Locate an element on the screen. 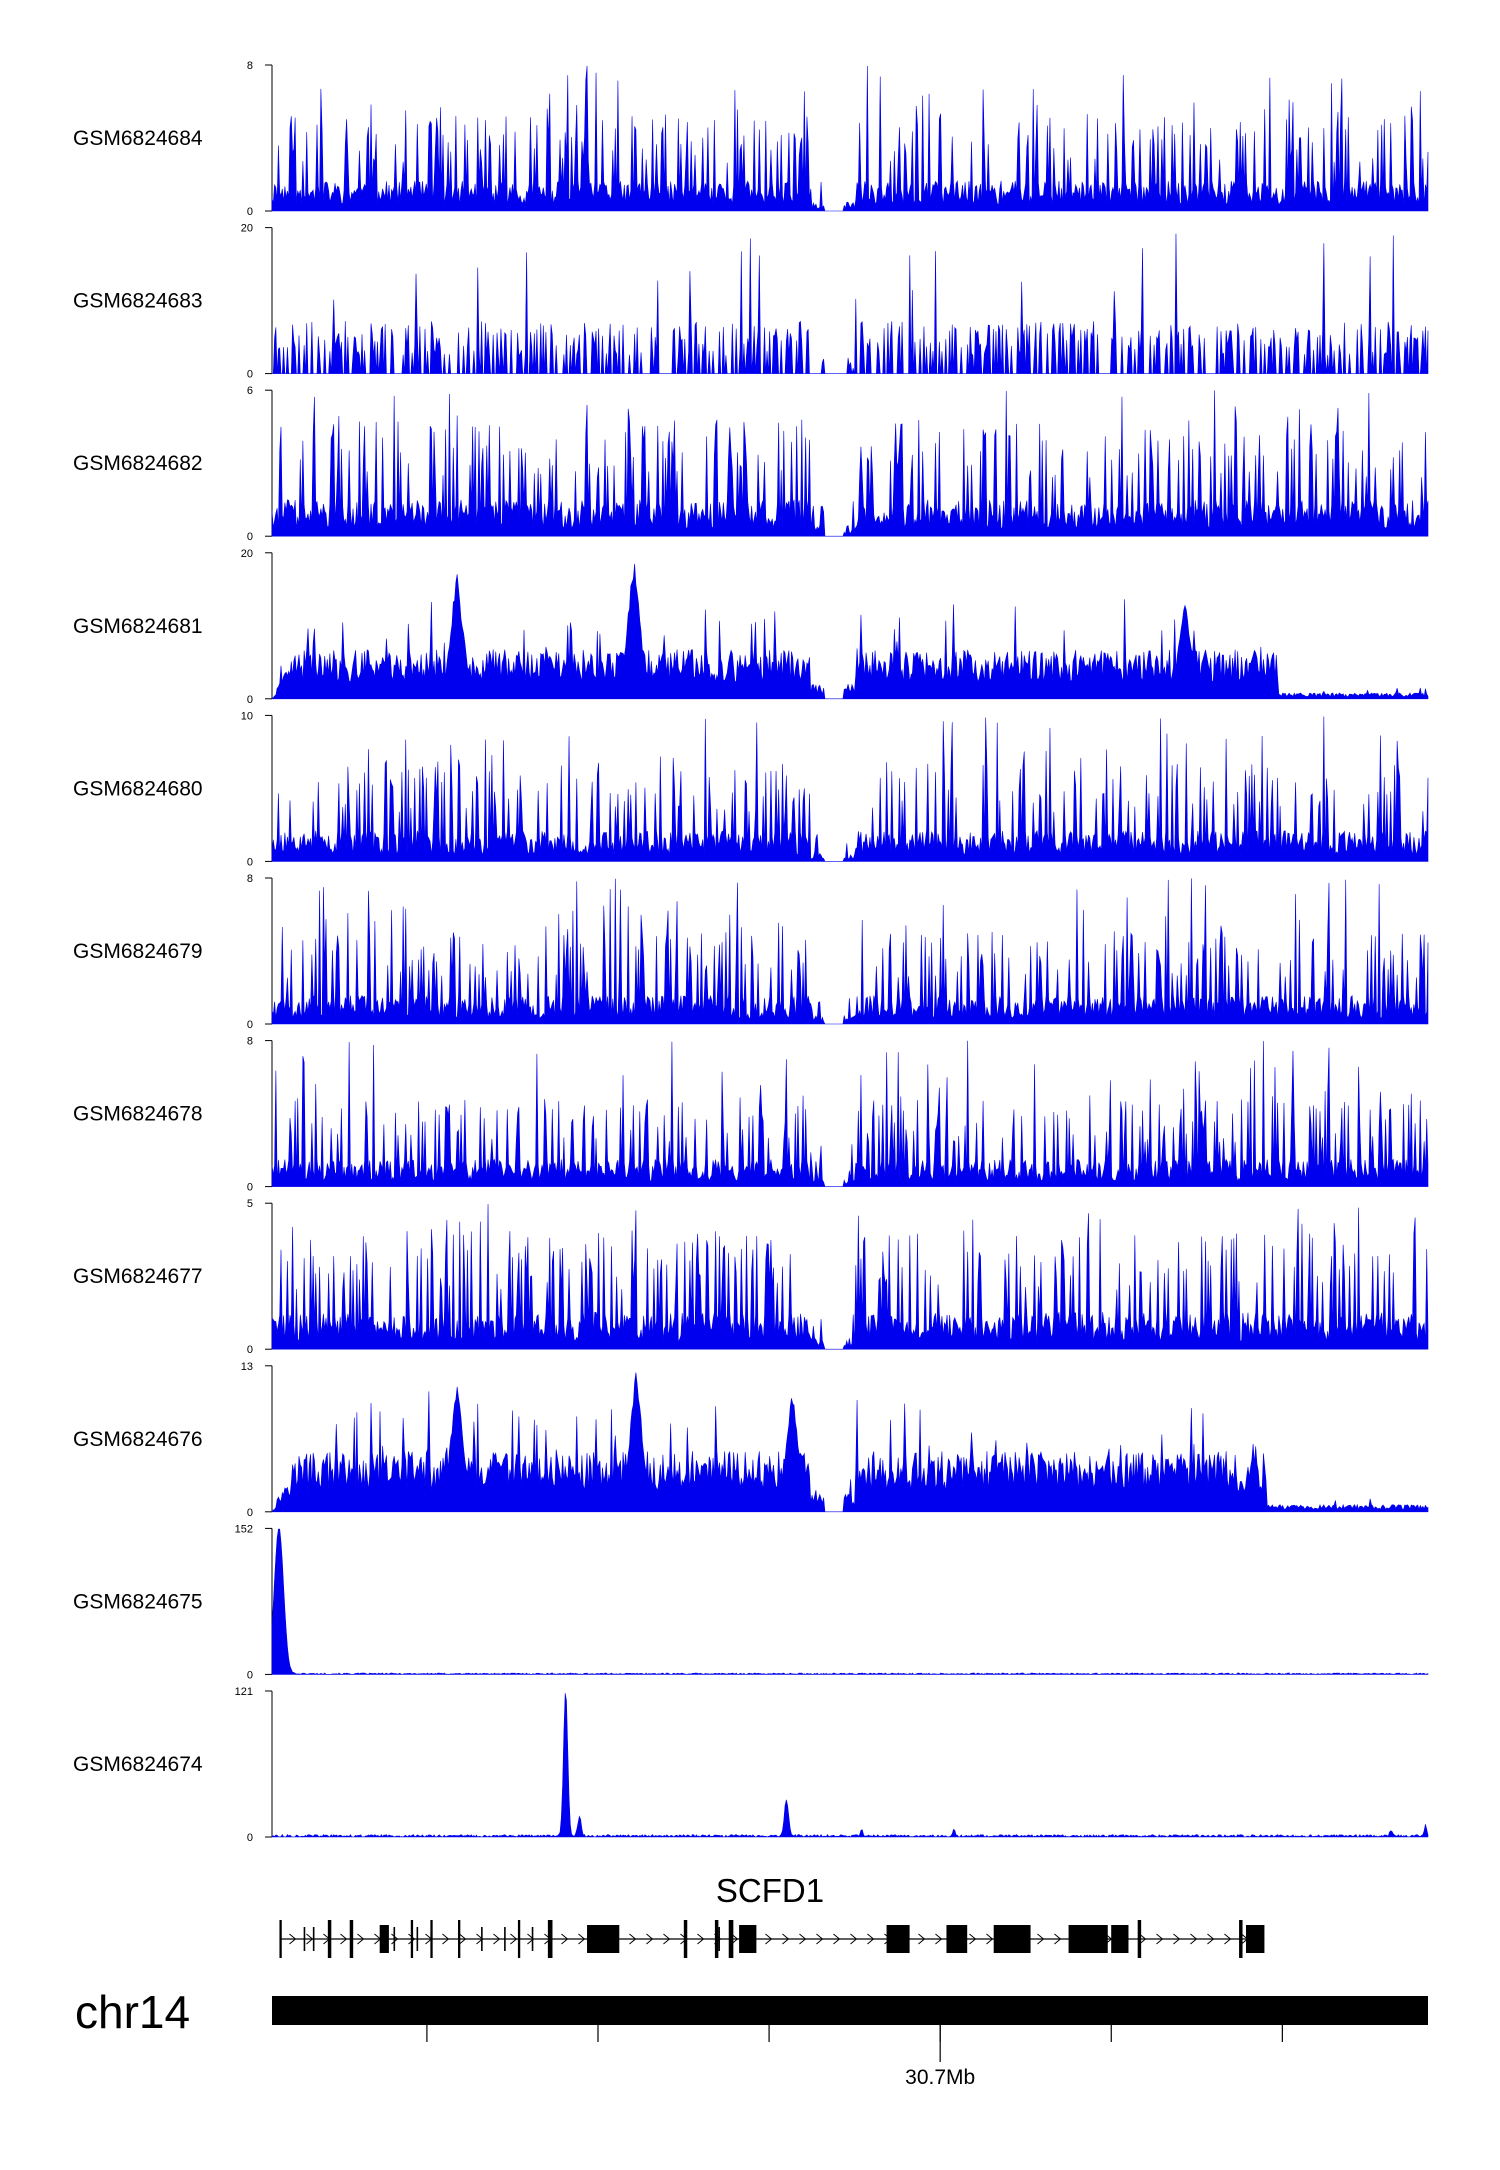 Image resolution: width=1500 pixels, height=2170 pixels. track-GSM6824674: GSM6824674 121 0 is located at coordinates (751, 1765).